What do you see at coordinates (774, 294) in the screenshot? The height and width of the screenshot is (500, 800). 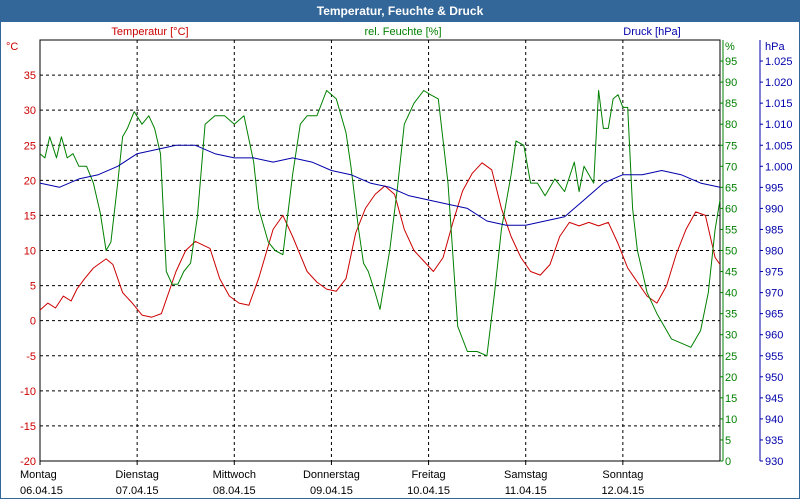 I see `right-tick-label: 970` at bounding box center [774, 294].